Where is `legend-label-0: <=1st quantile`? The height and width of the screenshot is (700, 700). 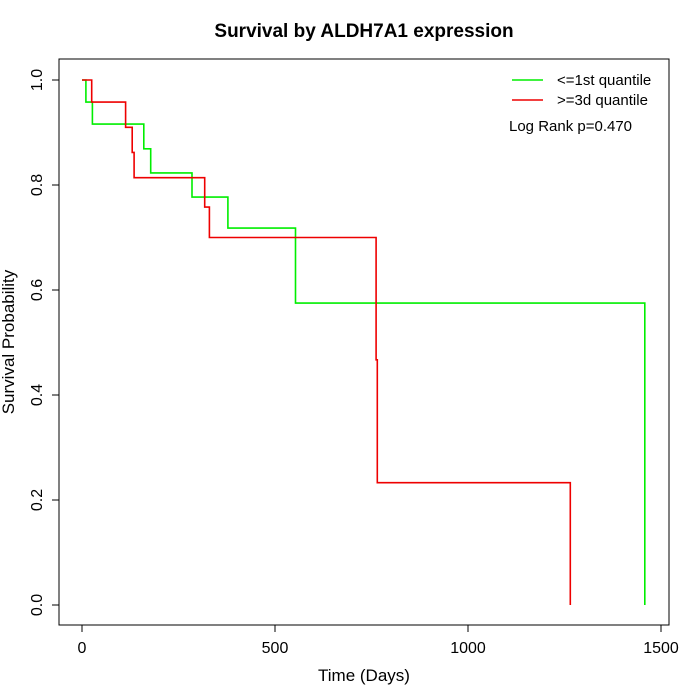 legend-label-0: <=1st quantile is located at coordinates (604, 80).